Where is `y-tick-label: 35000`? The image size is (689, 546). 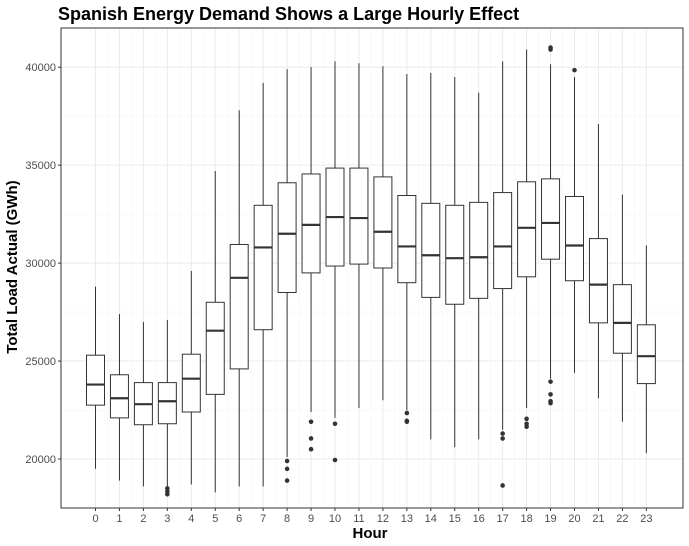
y-tick-label: 35000 is located at coordinates (40, 166).